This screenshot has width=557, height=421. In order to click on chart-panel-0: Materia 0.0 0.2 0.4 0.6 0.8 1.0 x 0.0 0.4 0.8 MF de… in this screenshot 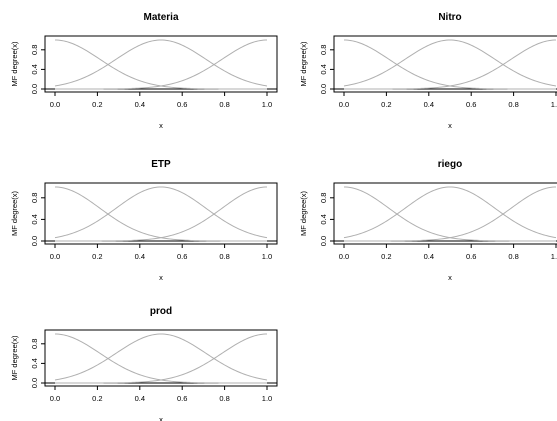, I will do `click(144, 71)`.